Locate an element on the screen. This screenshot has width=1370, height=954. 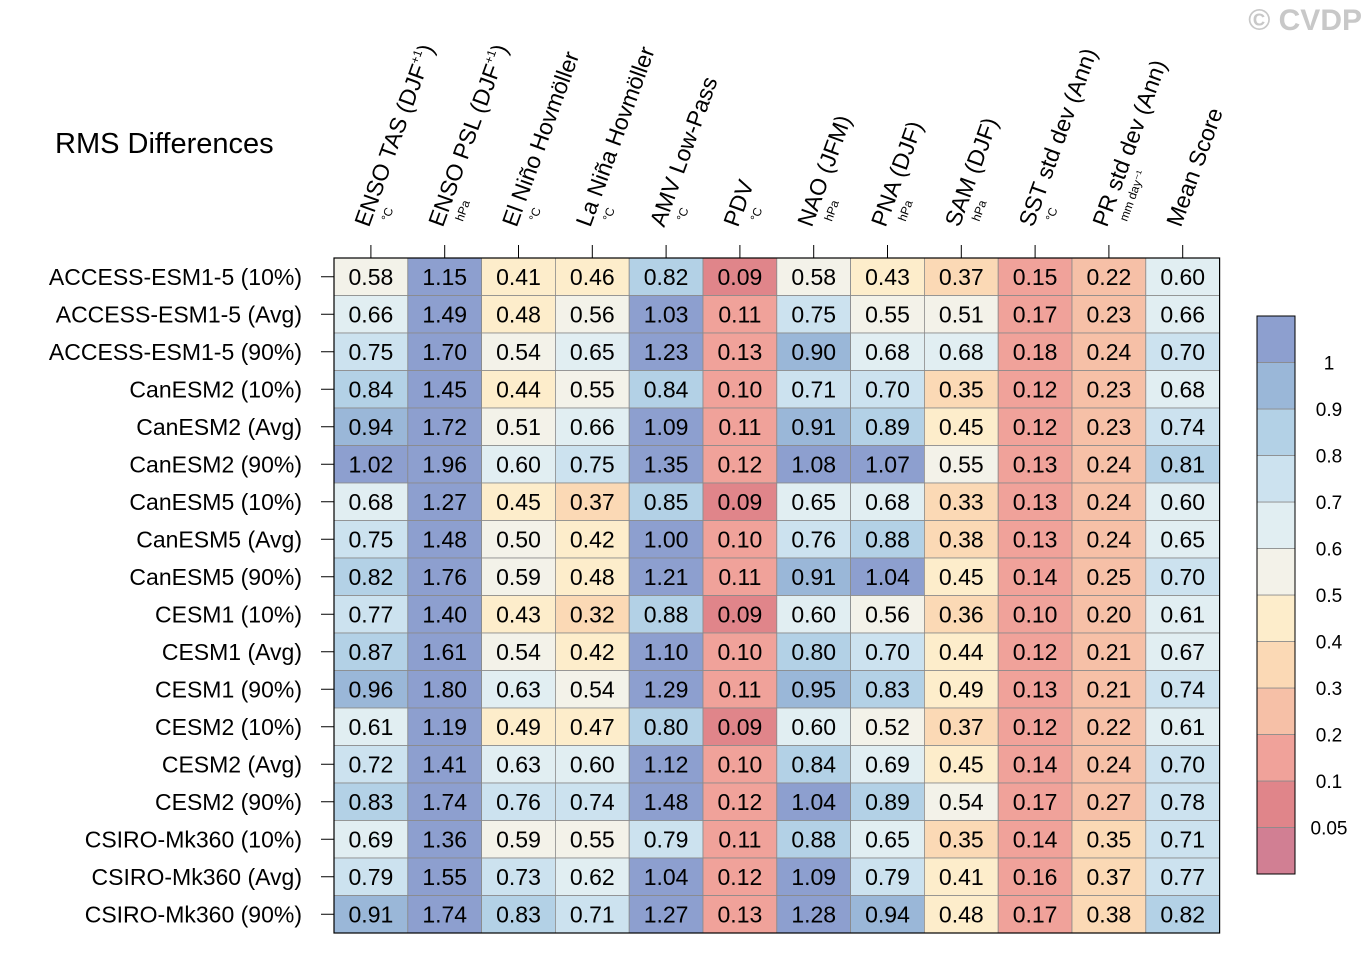
cell-value: 0.91 is located at coordinates (813, 577).